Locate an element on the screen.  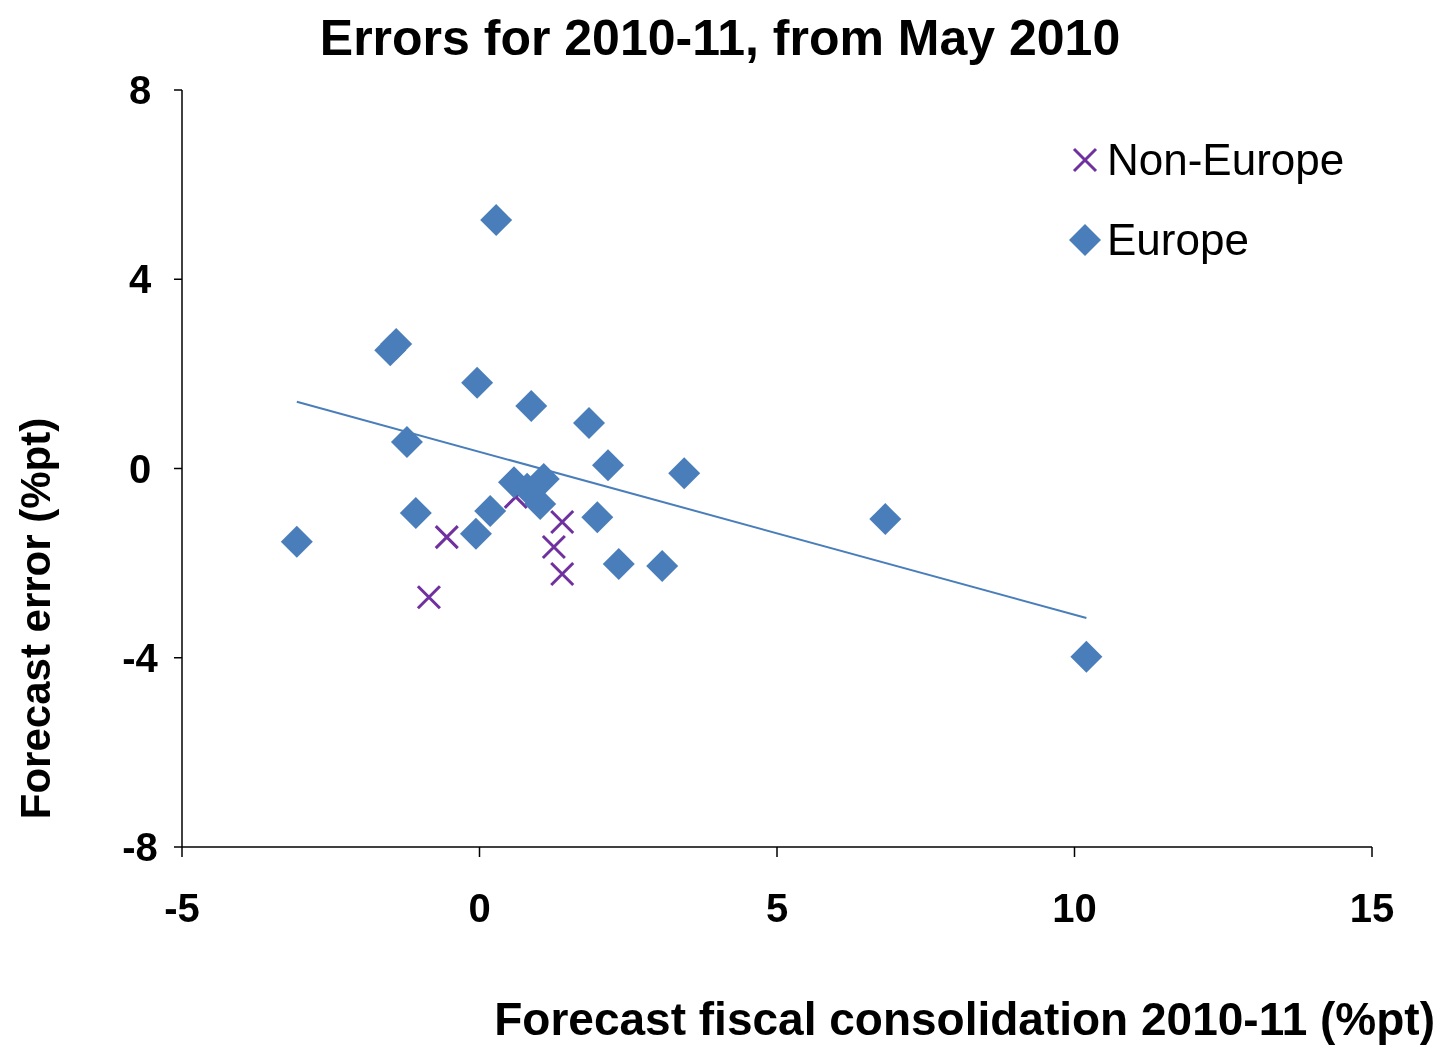
y-tick-label: 4 is located at coordinates (140, 279).